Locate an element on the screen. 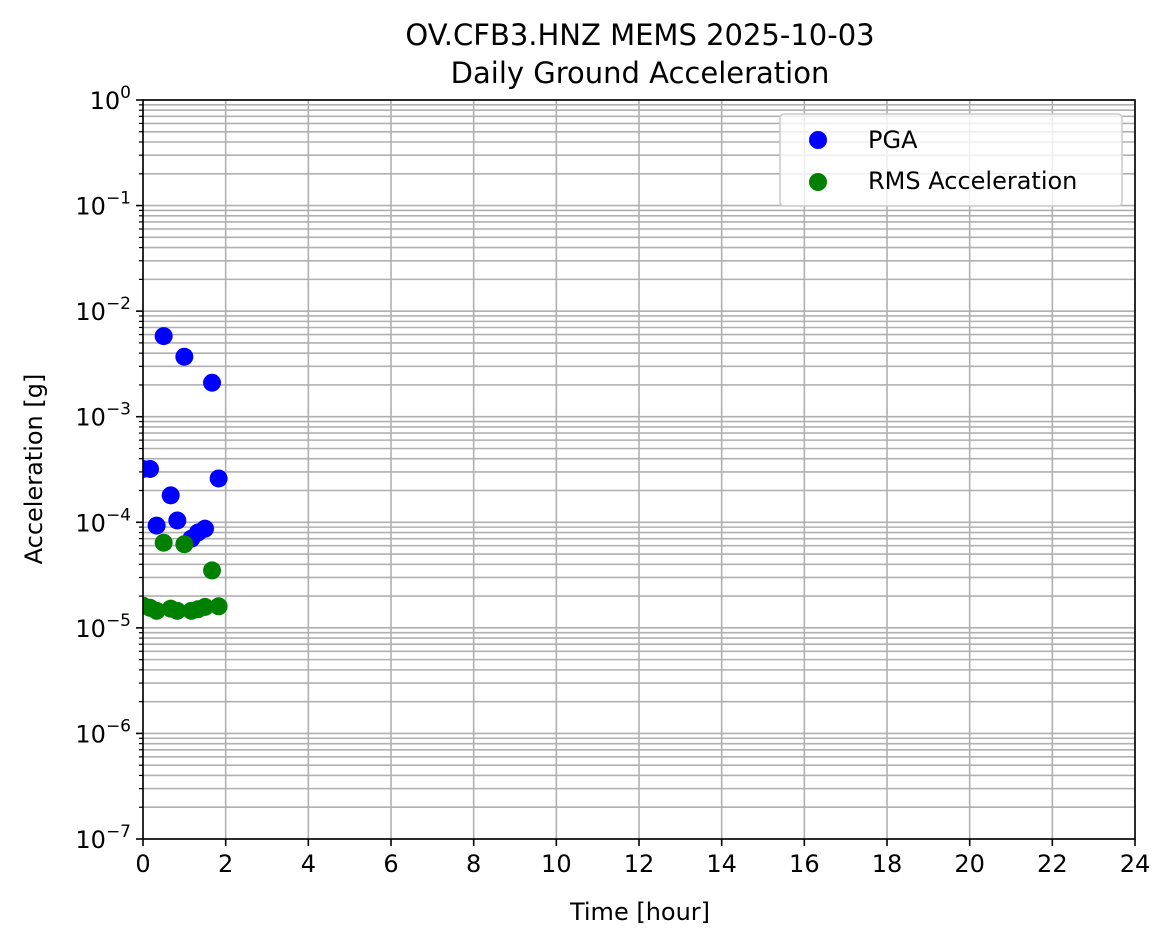 Image resolution: width=1173 pixels, height=946 pixels. x-axis: 0 2 4 6 8 10 12 14 16 18 20 22 24 is located at coordinates (642, 858).